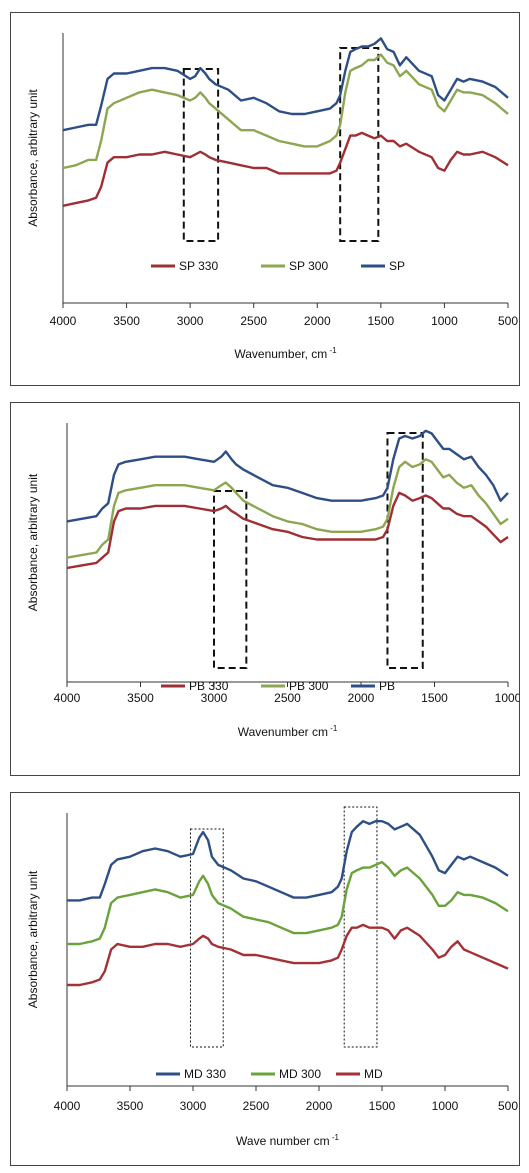  What do you see at coordinates (198, 266) in the screenshot?
I see `legend-label: SP 330` at bounding box center [198, 266].